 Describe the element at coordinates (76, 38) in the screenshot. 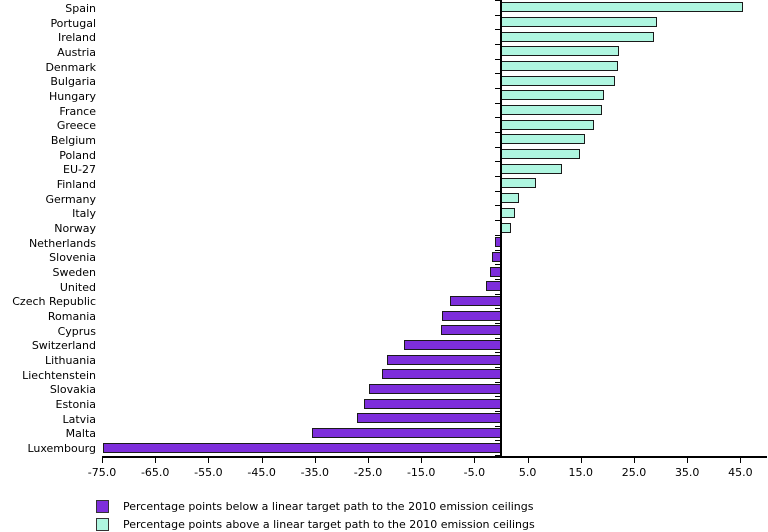

I see `category-label: Ireland` at that location.